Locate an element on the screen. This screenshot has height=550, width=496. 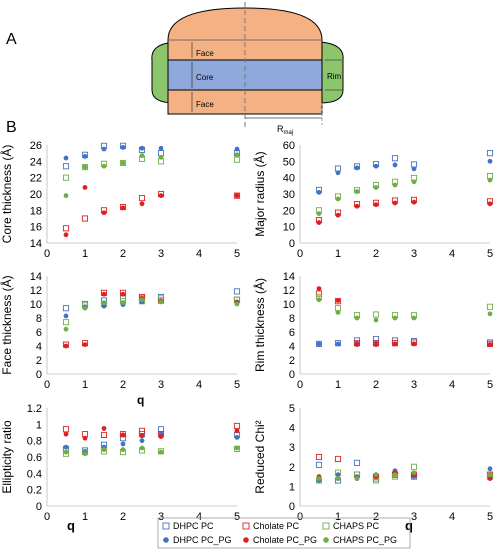
panel-b-label: B is located at coordinates (11, 127).